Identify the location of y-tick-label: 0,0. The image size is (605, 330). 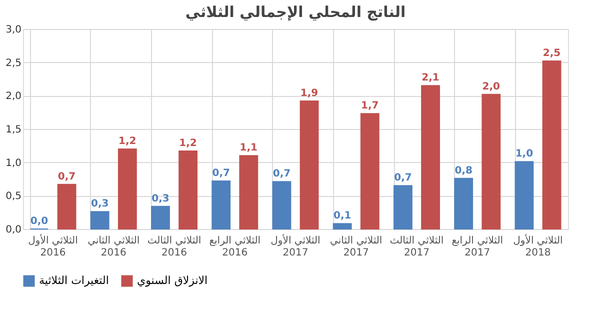
(14, 230).